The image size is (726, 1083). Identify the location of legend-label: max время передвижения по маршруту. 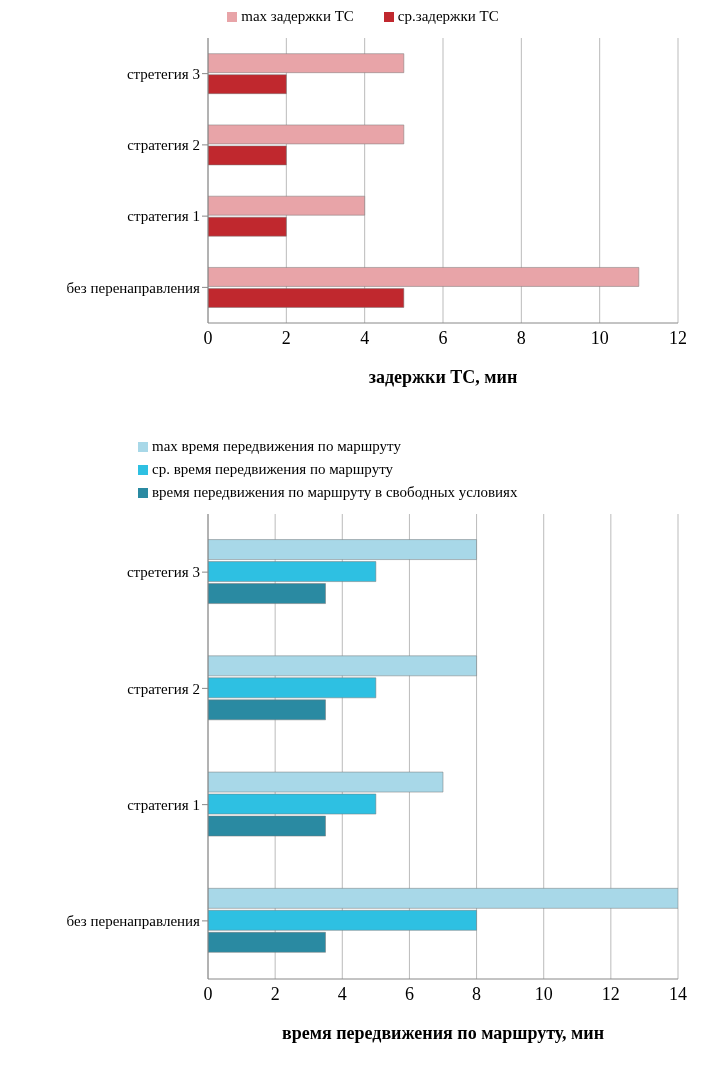
(276, 446).